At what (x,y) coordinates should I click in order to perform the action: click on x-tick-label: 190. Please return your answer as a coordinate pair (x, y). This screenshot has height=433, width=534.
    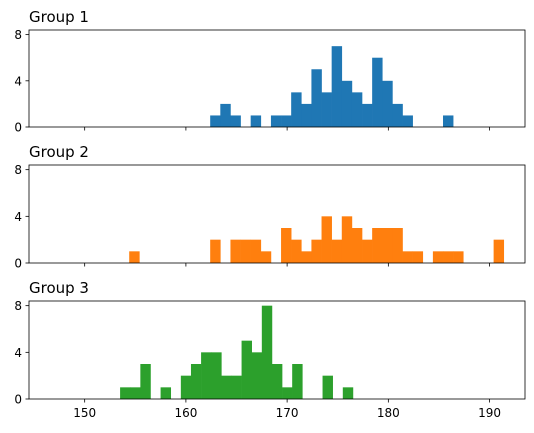
    Looking at the image, I should click on (489, 413).